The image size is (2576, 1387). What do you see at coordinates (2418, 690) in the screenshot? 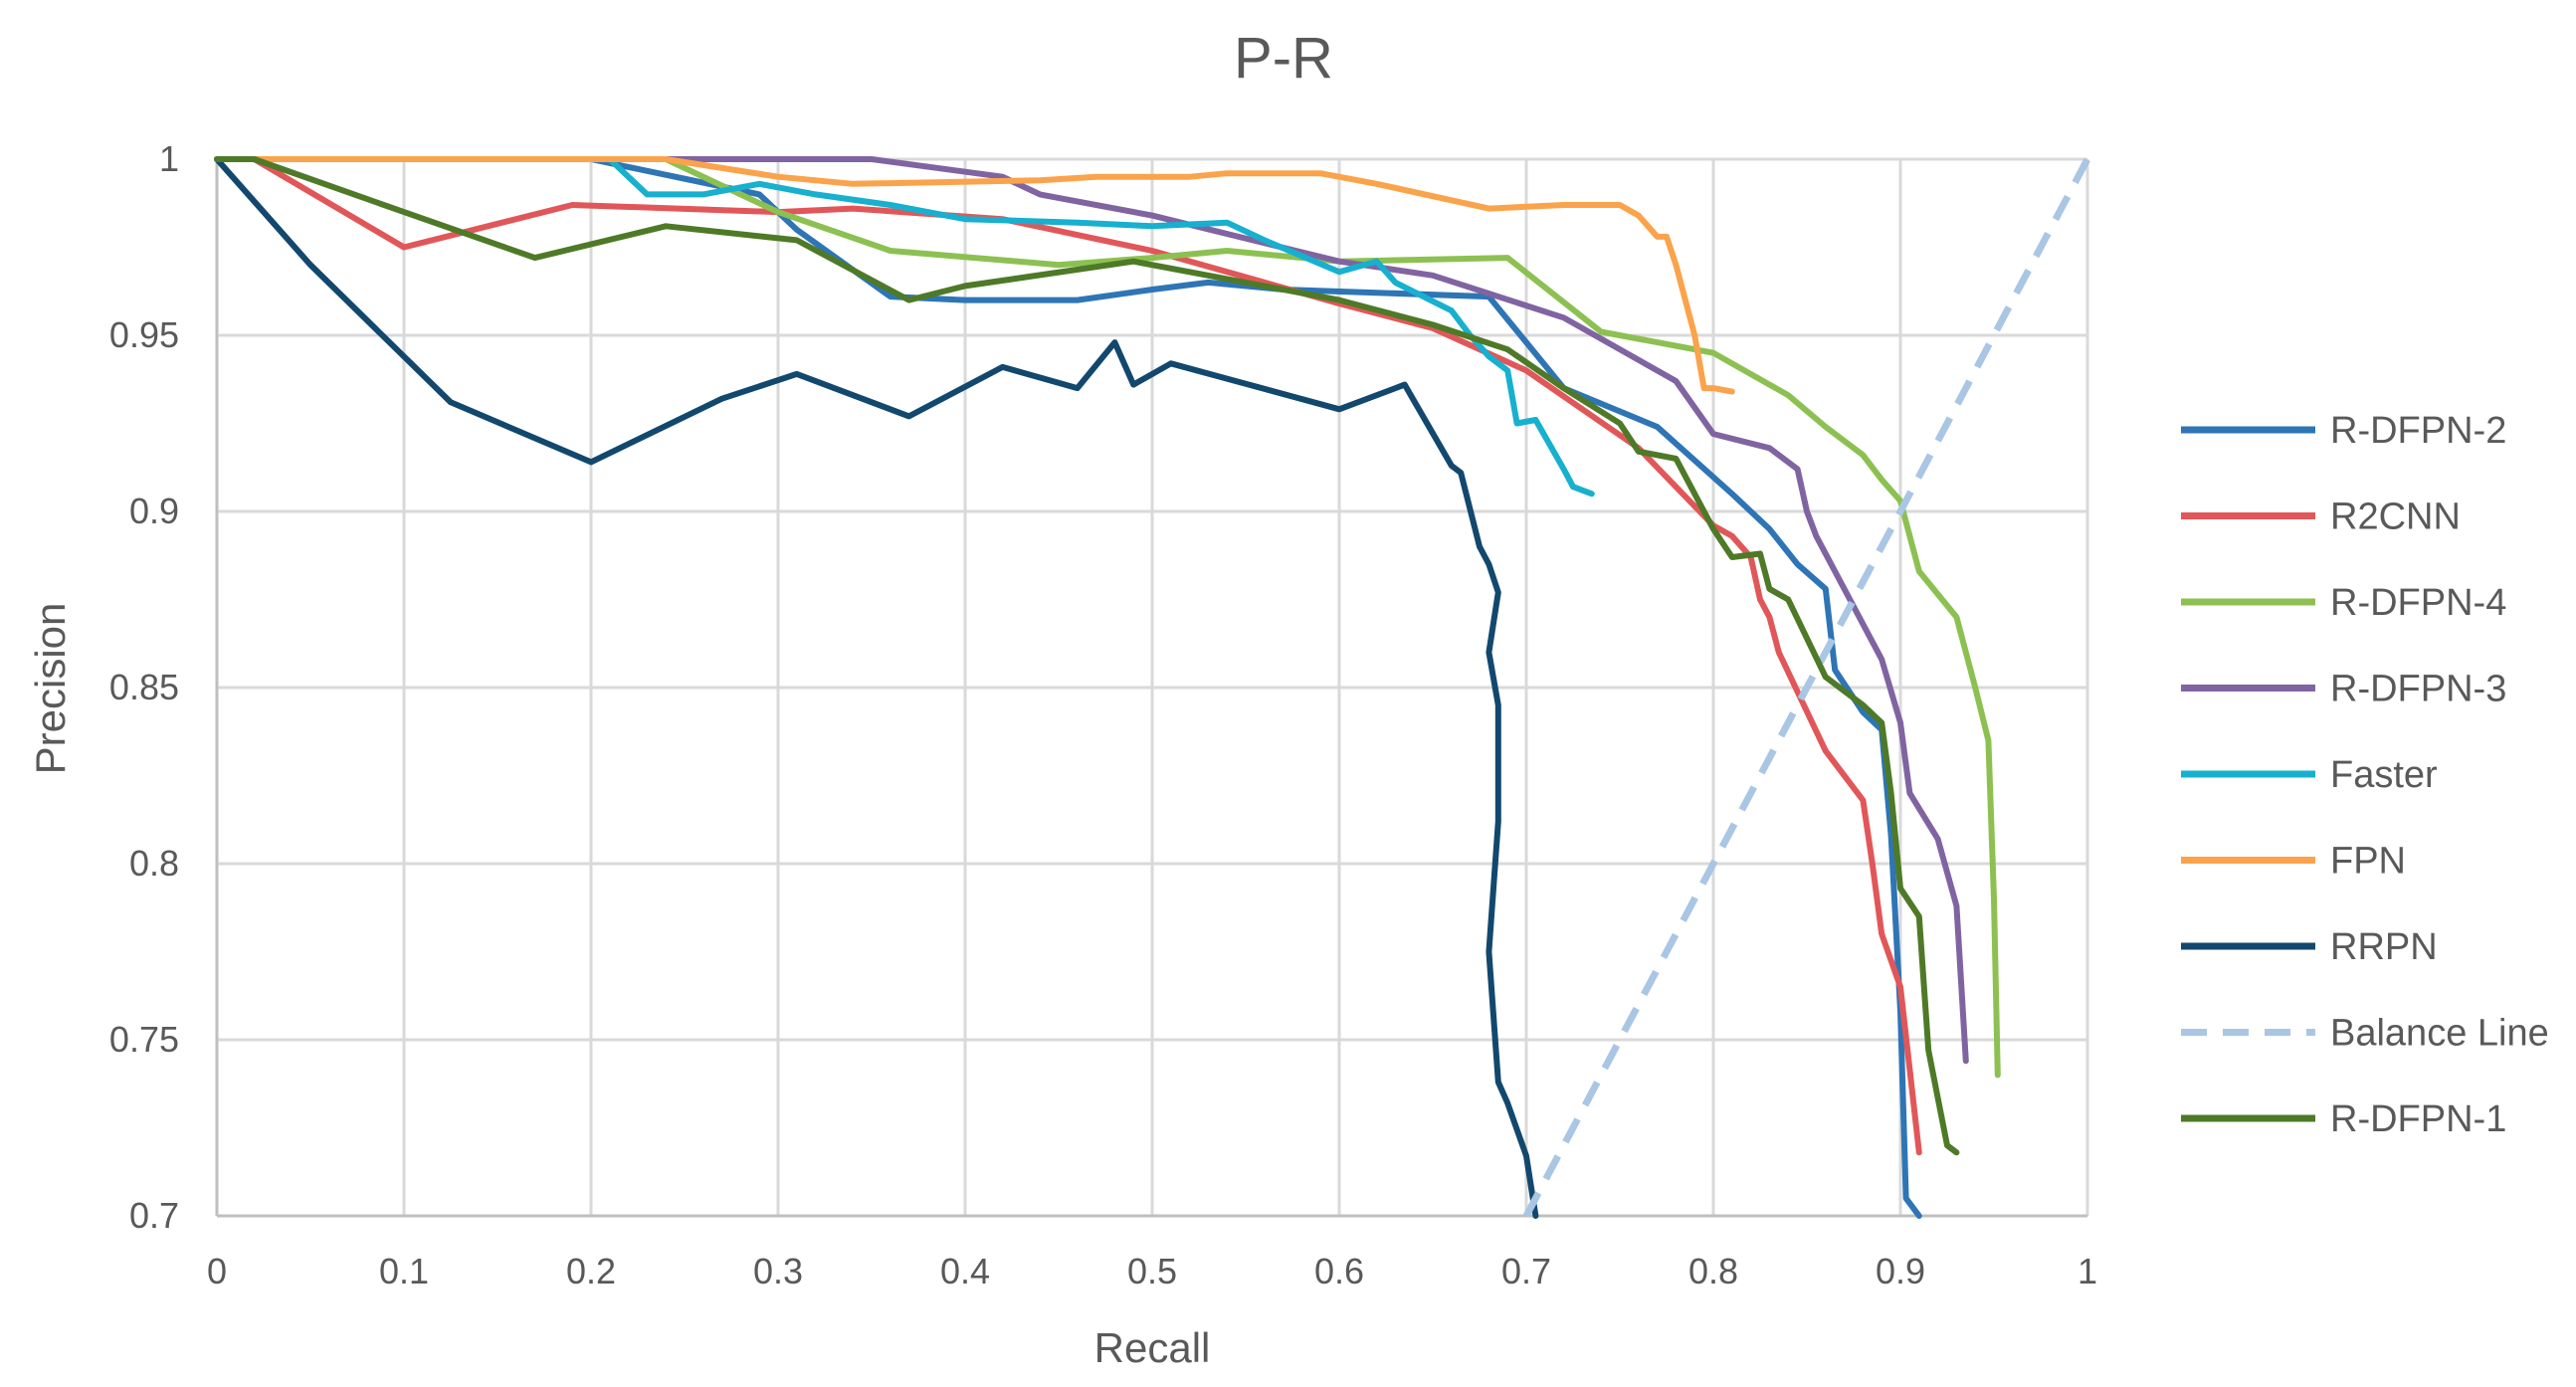
I see `legend-label-r-dfpn-3: R-DFPN-3` at bounding box center [2418, 690].